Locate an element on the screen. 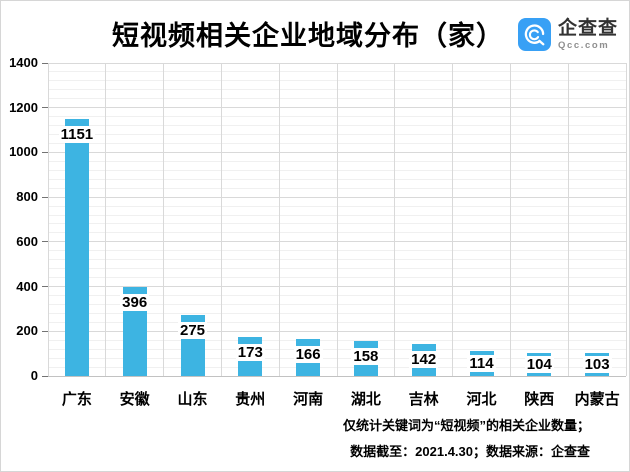 Image resolution: width=630 pixels, height=472 pixels. bar-value: 396 is located at coordinates (135, 303).